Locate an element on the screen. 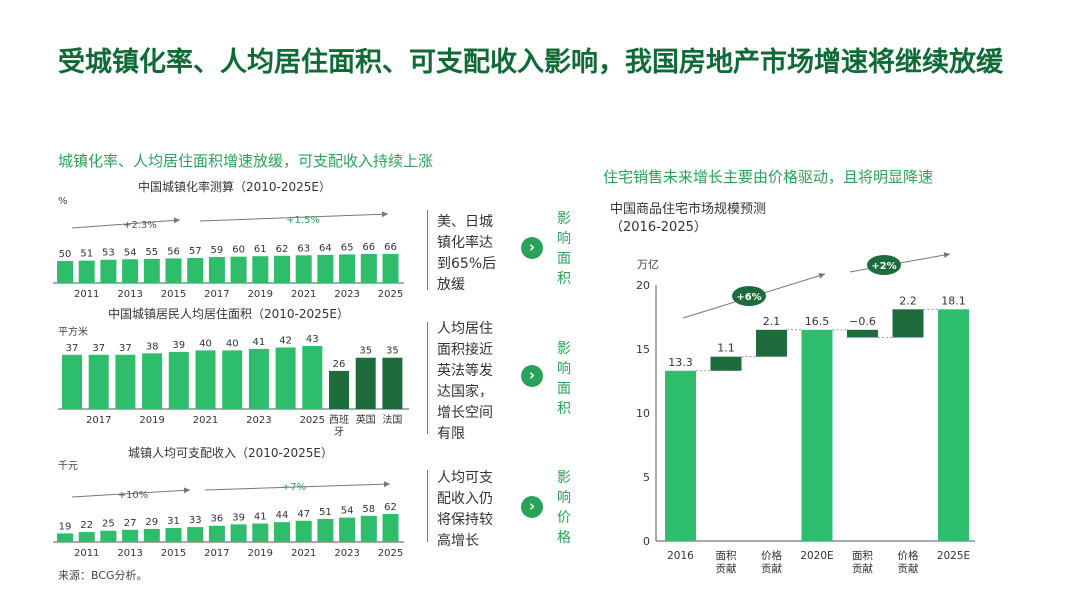 This screenshot has height=608, width=1080. data-label: 27 is located at coordinates (130, 523).